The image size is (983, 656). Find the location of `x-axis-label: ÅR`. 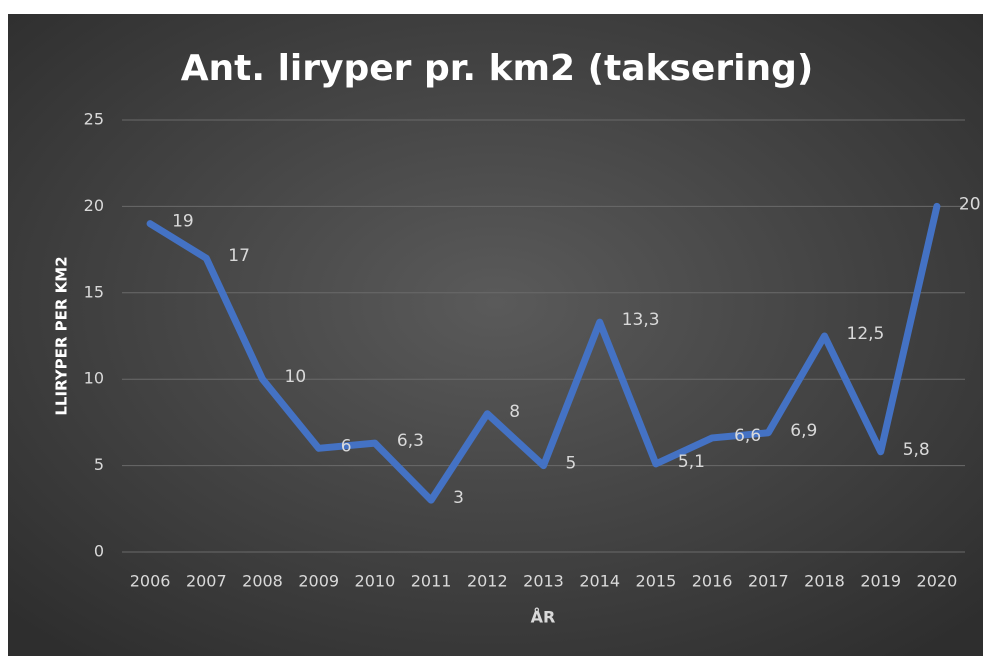

x-axis-label: ÅR is located at coordinates (543, 617).